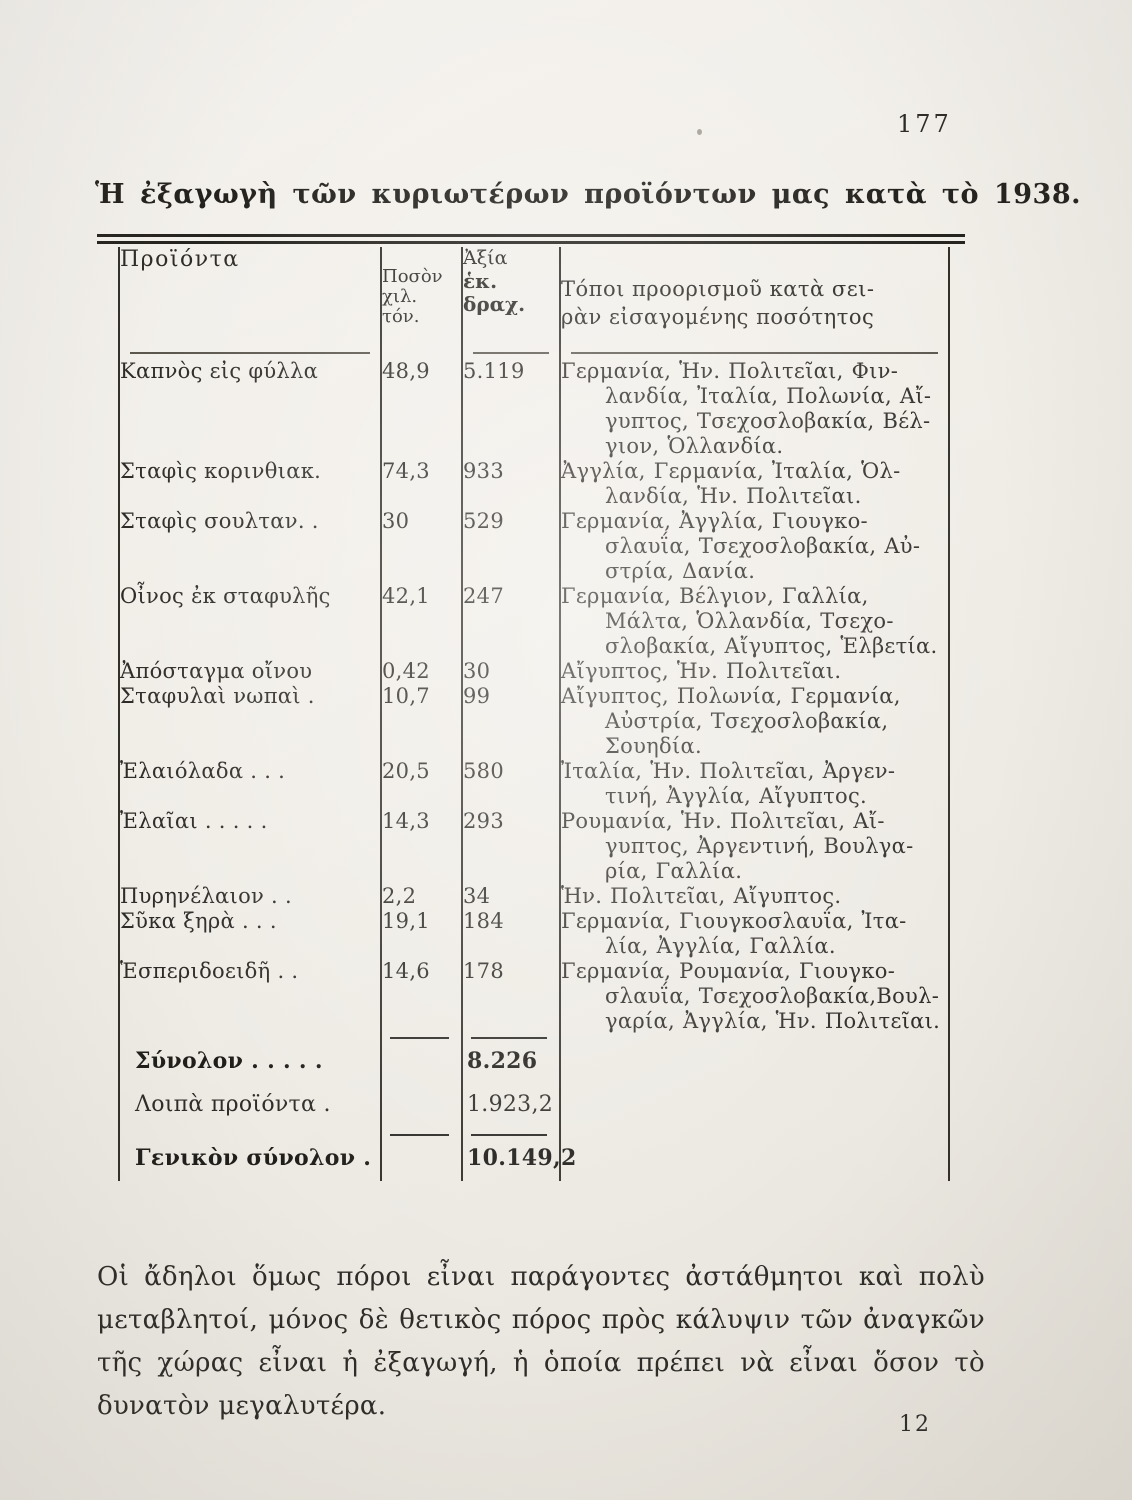 This screenshot has height=1500, width=1132. Describe the element at coordinates (511, 896) in the screenshot. I see `value-cell: 34` at that location.